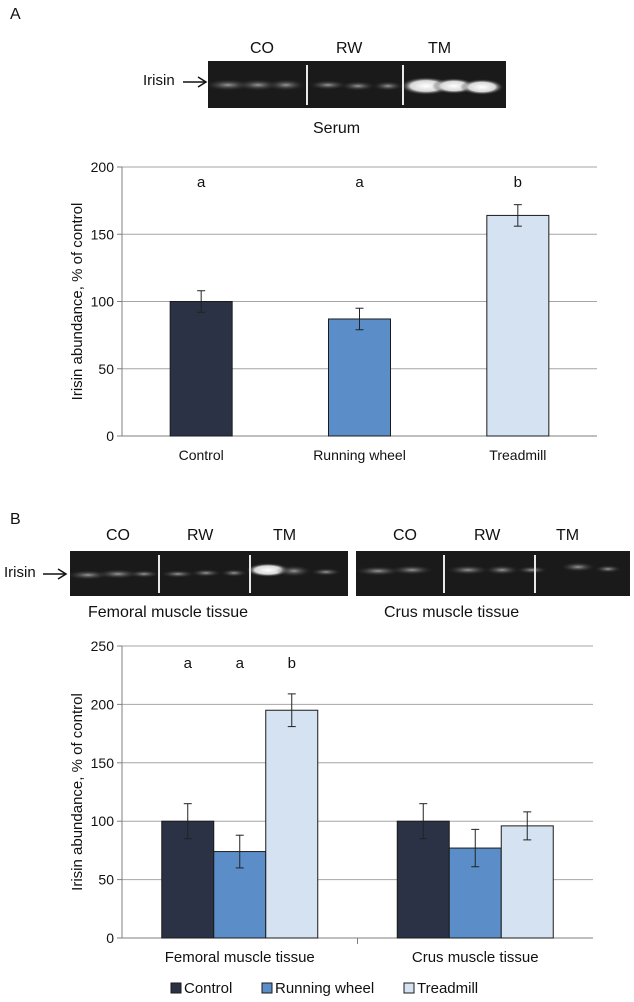 Image resolution: width=634 pixels, height=1002 pixels. What do you see at coordinates (518, 182) in the screenshot?
I see `chart-a-significance-letter: b` at bounding box center [518, 182].